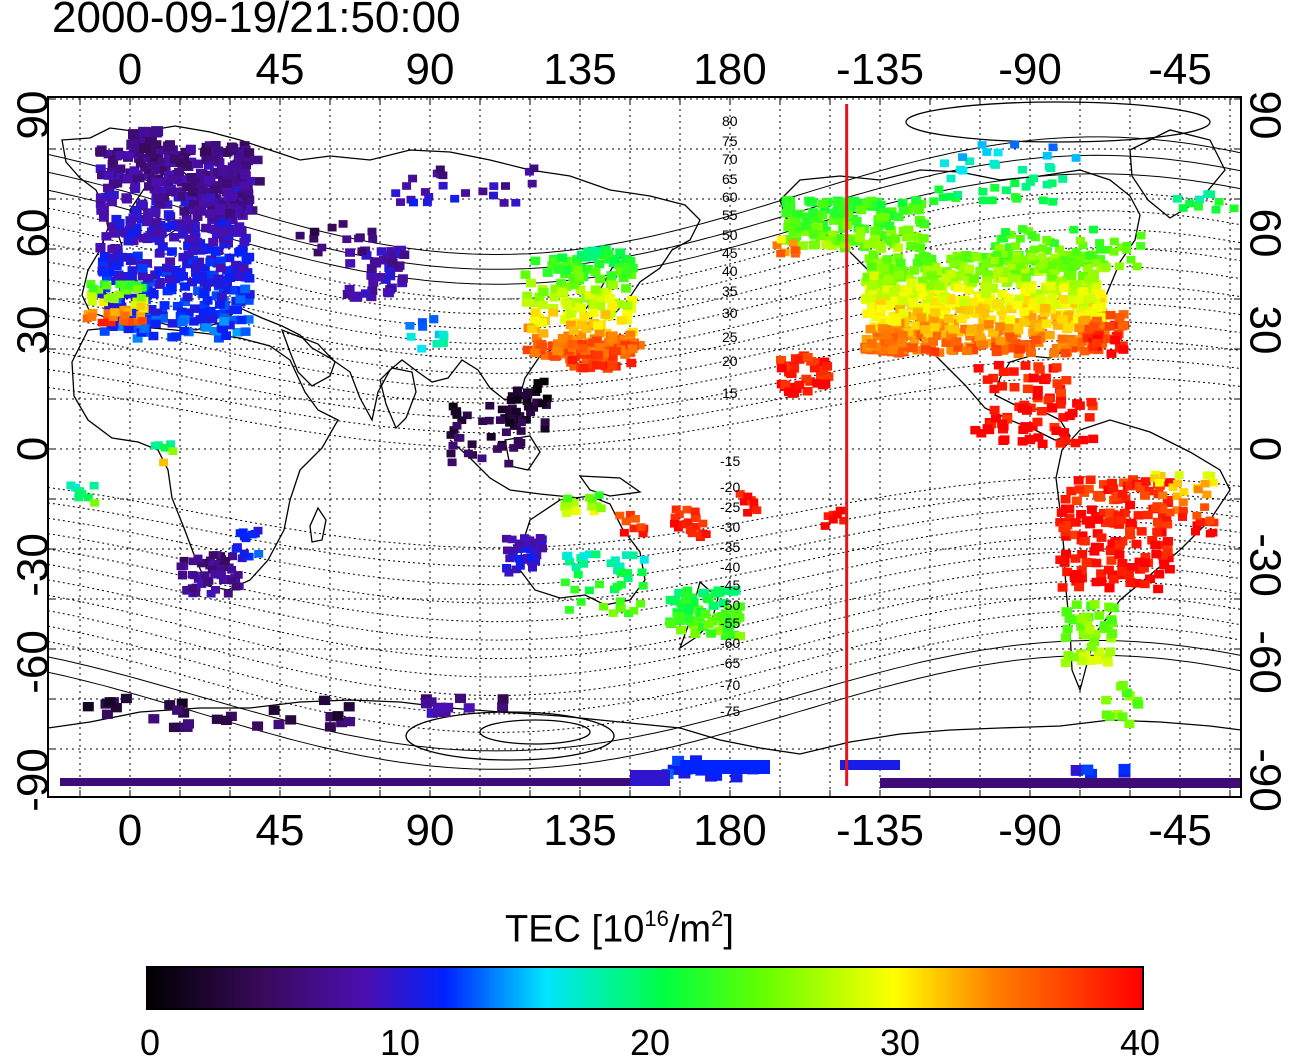  What do you see at coordinates (1264, 780) in the screenshot?
I see `lat-label: -90` at bounding box center [1264, 780].